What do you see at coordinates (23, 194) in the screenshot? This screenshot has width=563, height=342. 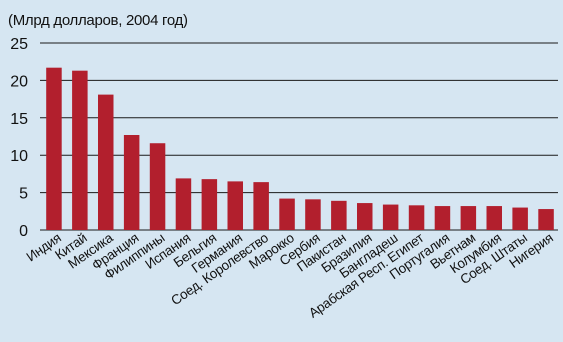 I see `y-tick-label: 5` at bounding box center [23, 194].